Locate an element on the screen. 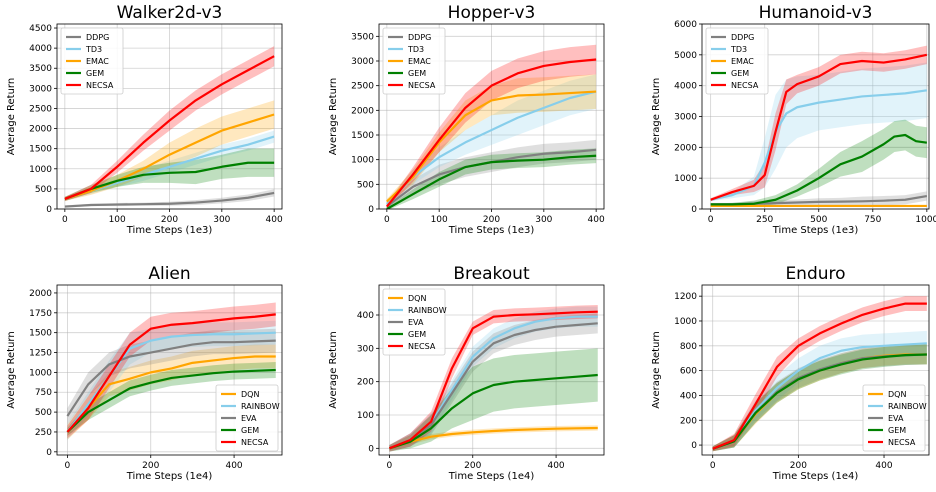  legend: DQN RAINBOW EVA GEM NECSA is located at coordinates (414, 322).